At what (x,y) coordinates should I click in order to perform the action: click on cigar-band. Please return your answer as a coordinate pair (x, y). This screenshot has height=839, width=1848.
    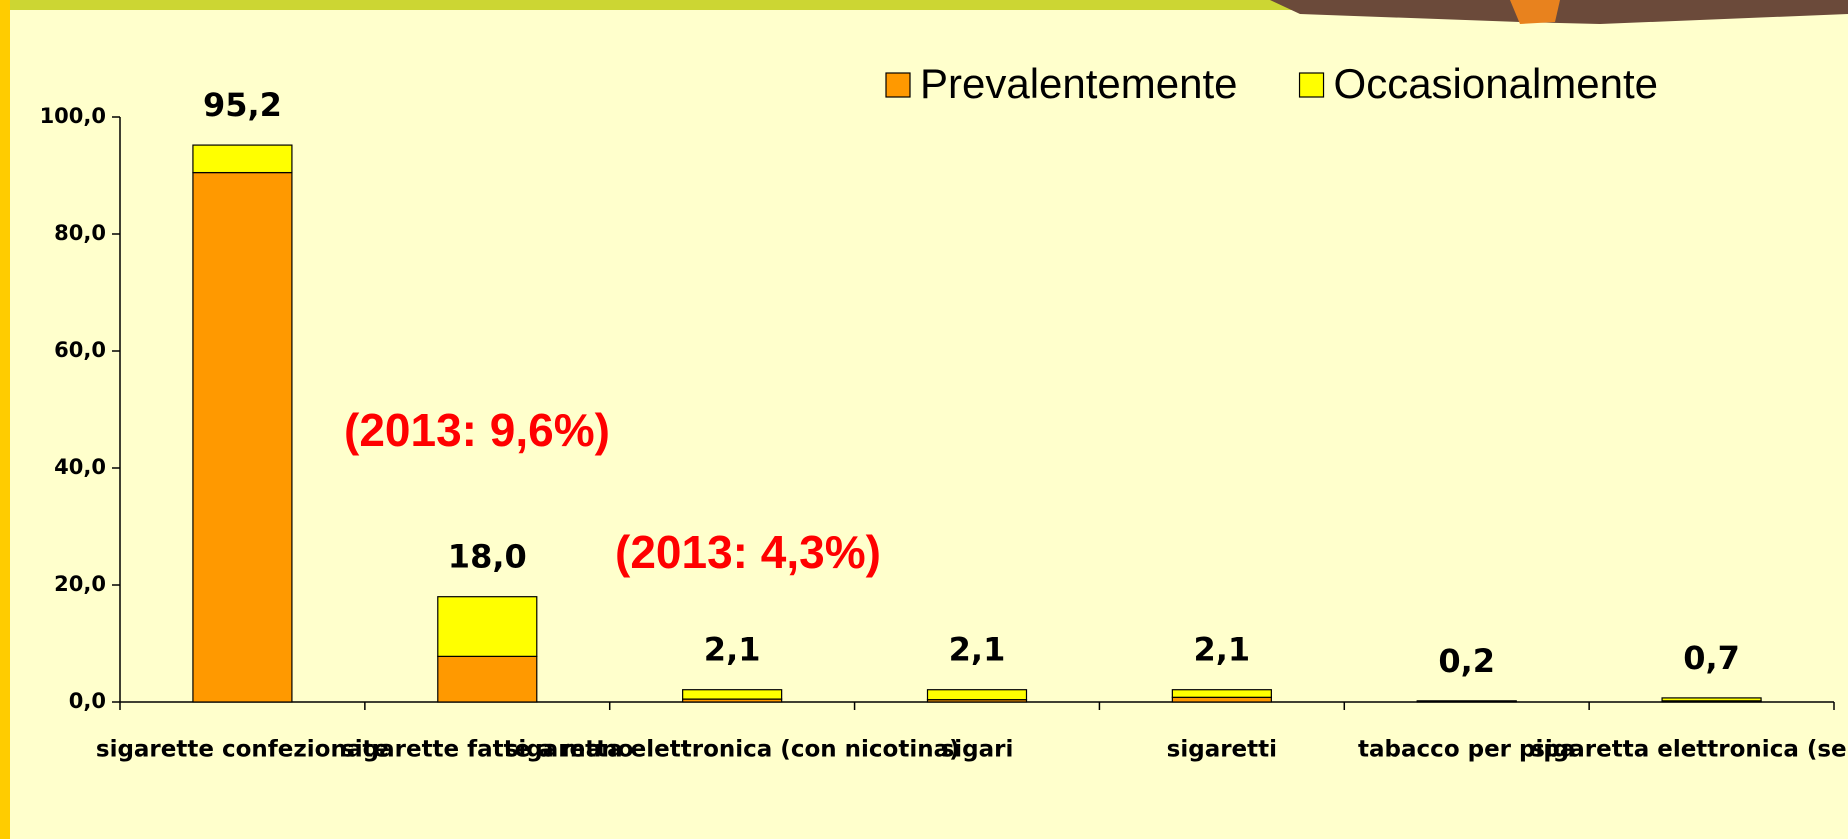
    Looking at the image, I should click on (1535, 12).